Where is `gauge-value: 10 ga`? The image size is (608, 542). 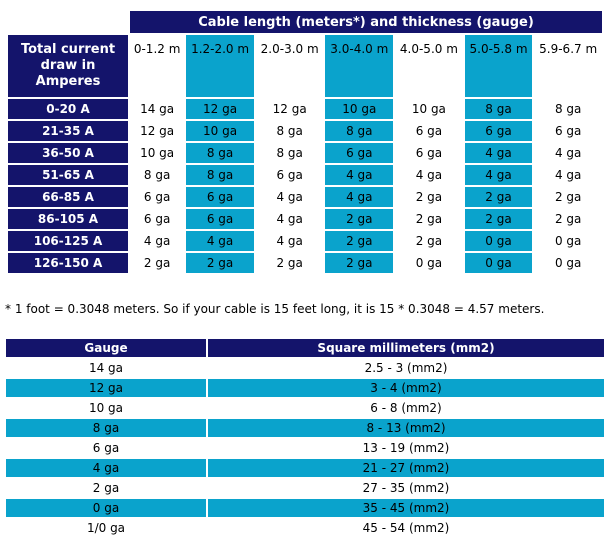
gauge-value: 10 ga is located at coordinates (106, 408).